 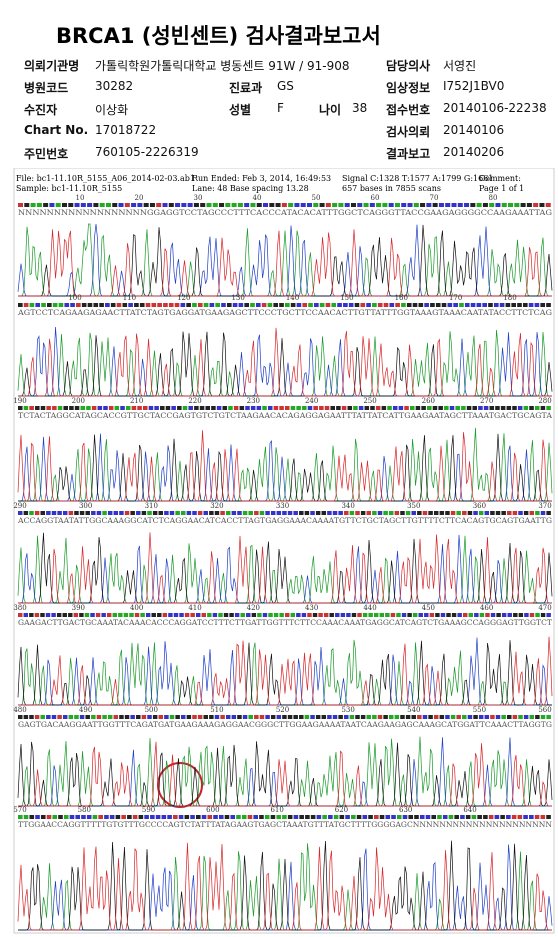 I want to click on field-label: 성별, so click(x=240, y=110).